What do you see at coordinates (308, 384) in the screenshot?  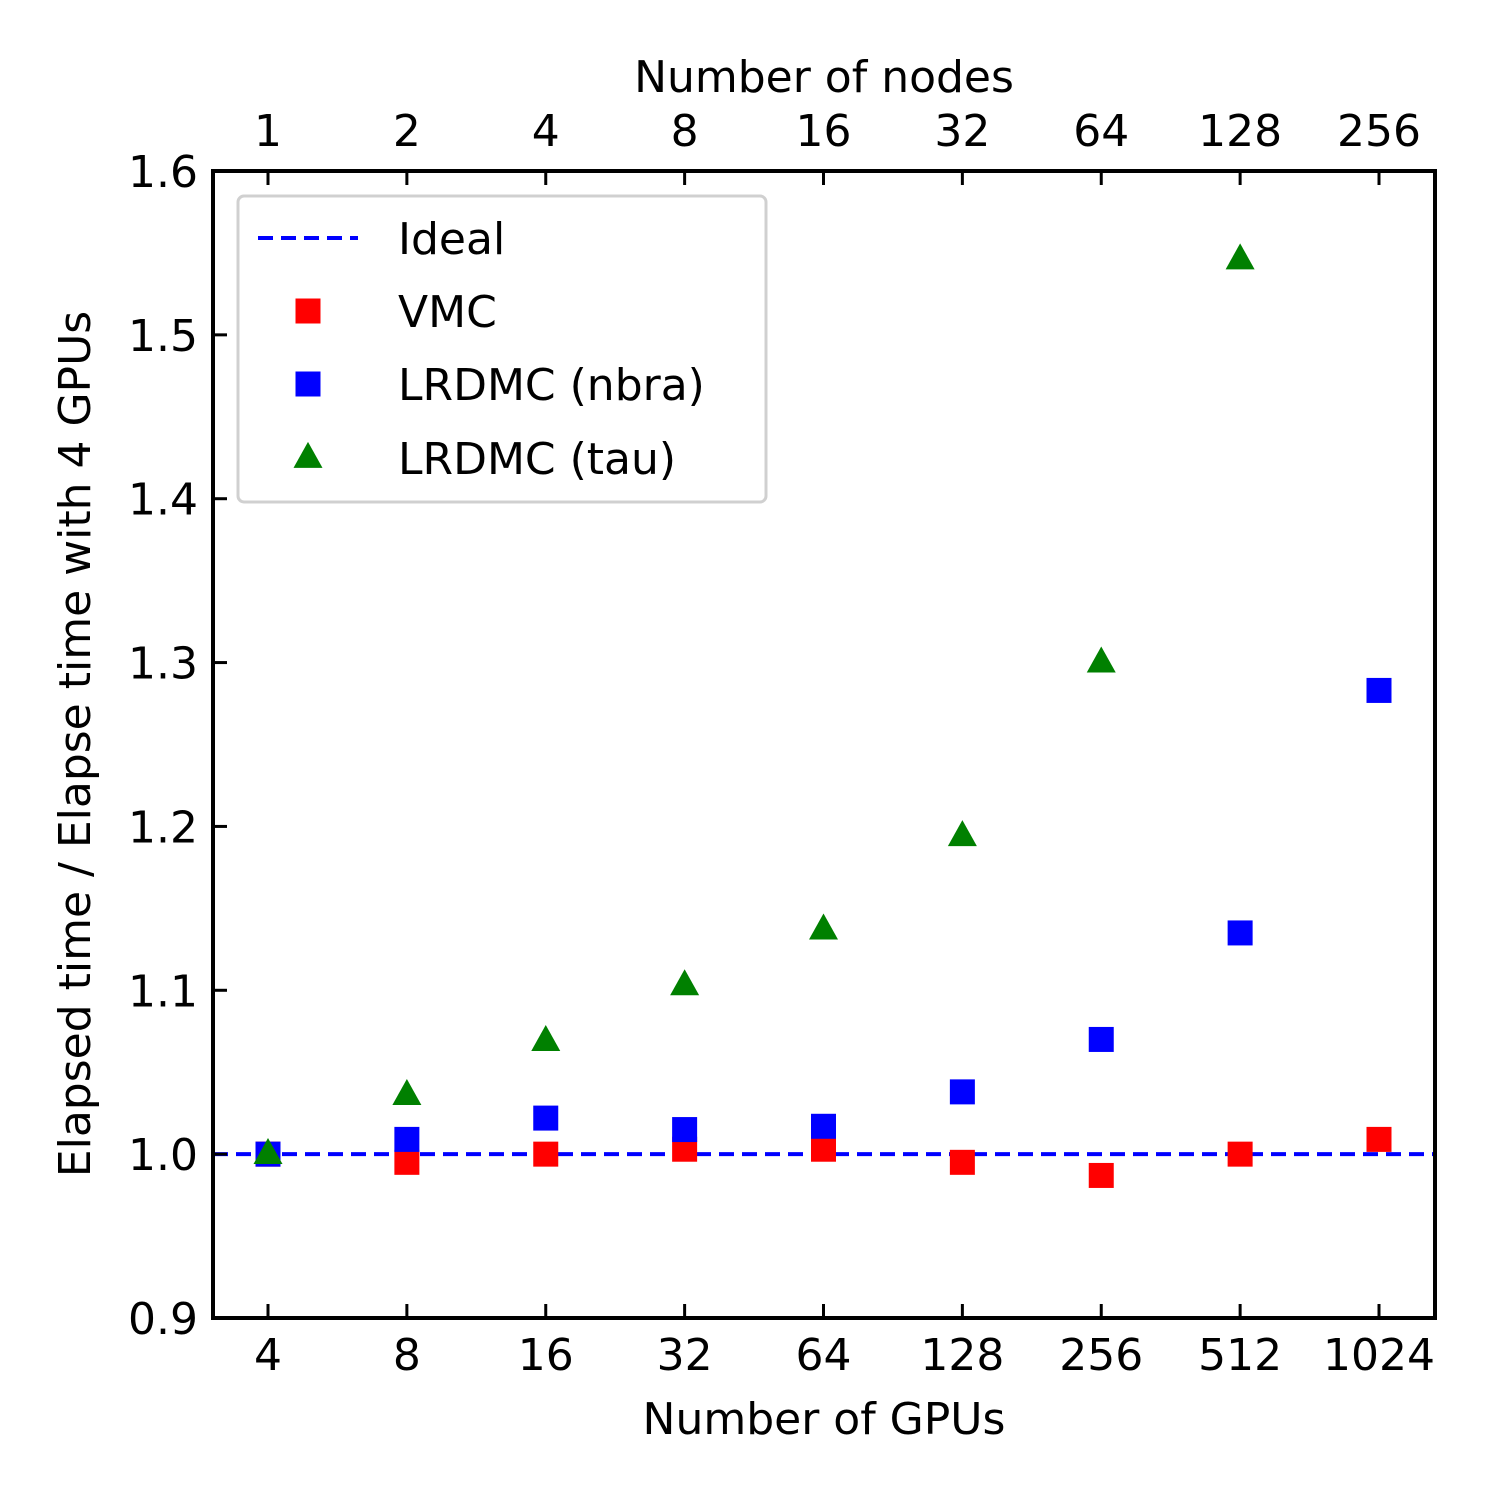 I see `legend-lrdmc-nbra-swatch` at bounding box center [308, 384].